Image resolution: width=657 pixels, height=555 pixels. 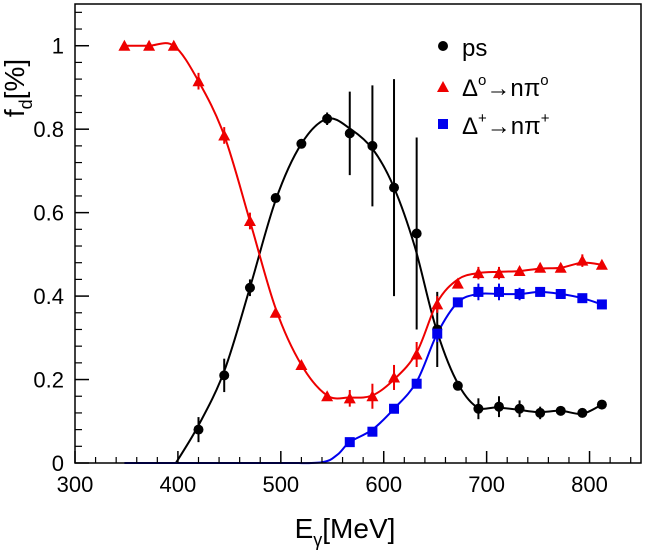 What do you see at coordinates (58, 46) in the screenshot?
I see `y-tick-label: 1` at bounding box center [58, 46].